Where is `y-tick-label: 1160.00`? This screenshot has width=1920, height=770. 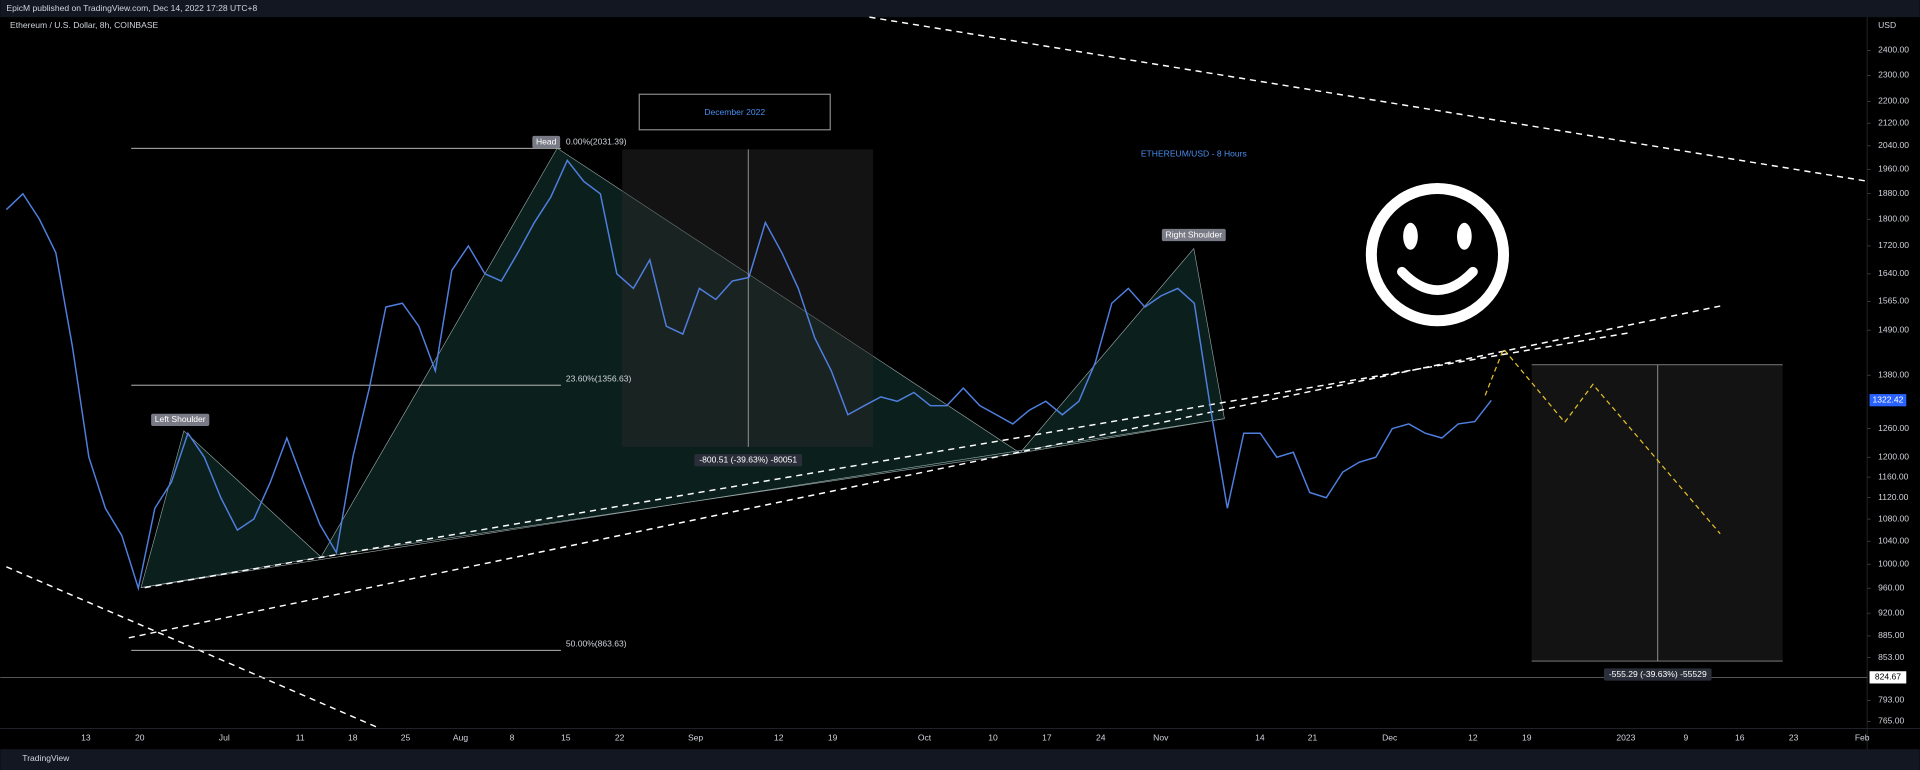 y-tick-label: 1160.00 is located at coordinates (1893, 476).